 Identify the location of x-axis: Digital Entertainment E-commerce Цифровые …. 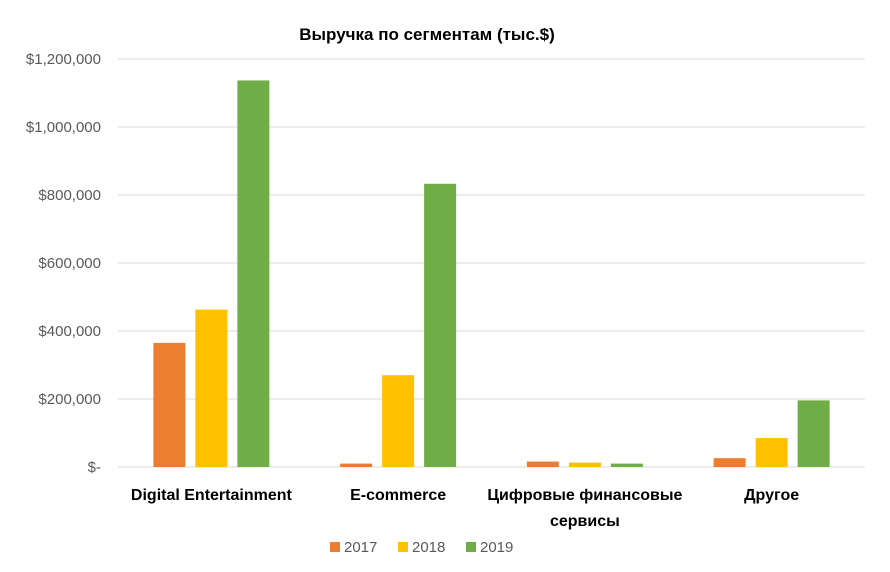
(465, 508).